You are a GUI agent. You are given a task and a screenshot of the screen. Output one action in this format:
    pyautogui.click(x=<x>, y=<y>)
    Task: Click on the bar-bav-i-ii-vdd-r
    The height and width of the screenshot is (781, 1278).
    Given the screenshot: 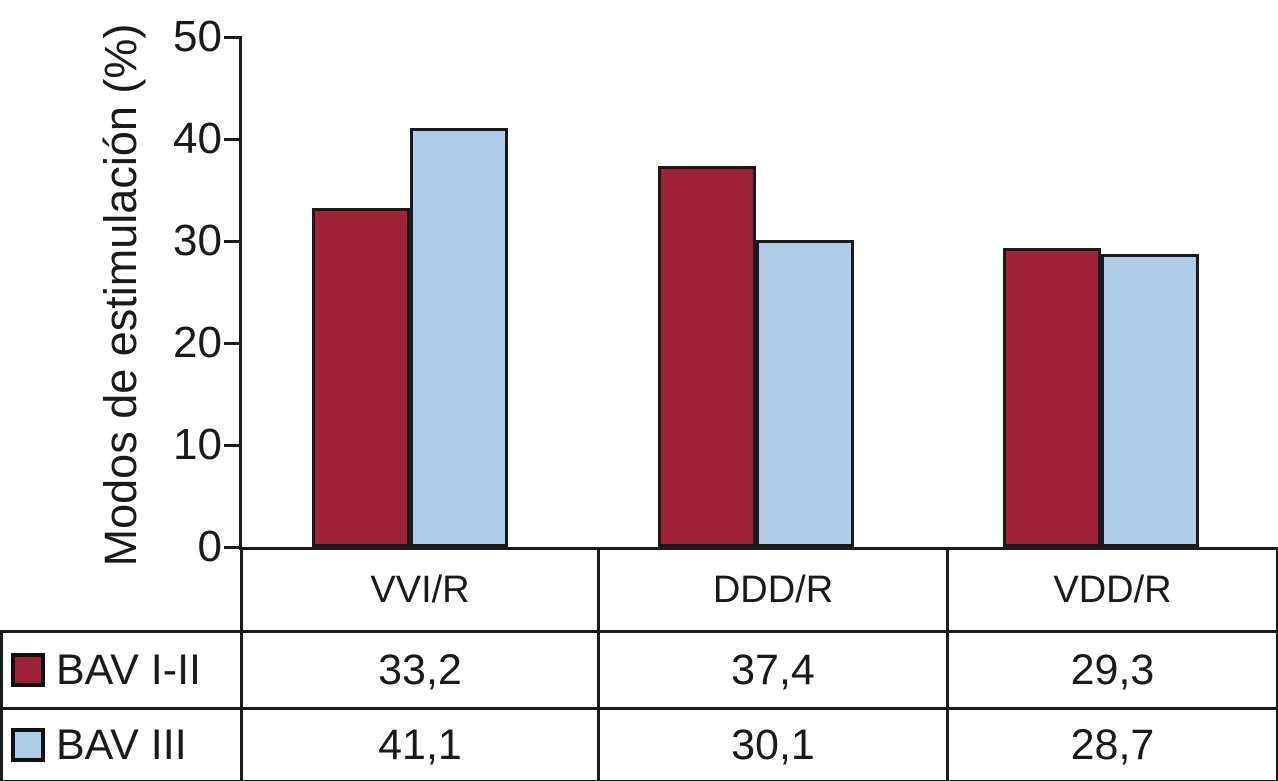 What is the action you would take?
    pyautogui.click(x=1052, y=397)
    